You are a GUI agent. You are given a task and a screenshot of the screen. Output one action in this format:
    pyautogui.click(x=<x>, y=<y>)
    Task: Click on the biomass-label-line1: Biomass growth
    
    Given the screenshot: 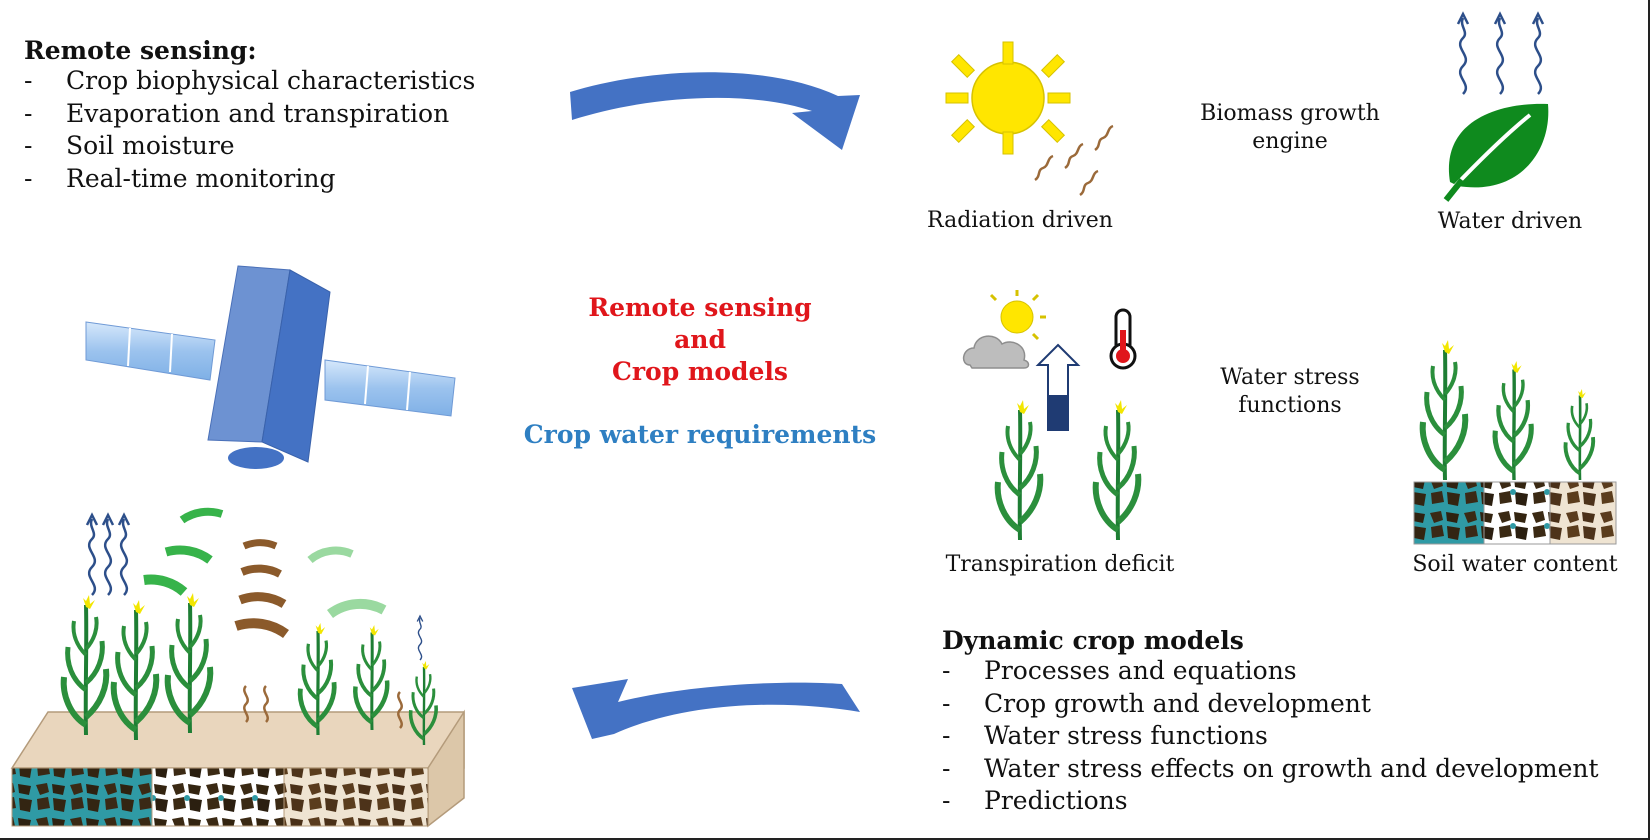 What is the action you would take?
    pyautogui.click(x=1290, y=113)
    